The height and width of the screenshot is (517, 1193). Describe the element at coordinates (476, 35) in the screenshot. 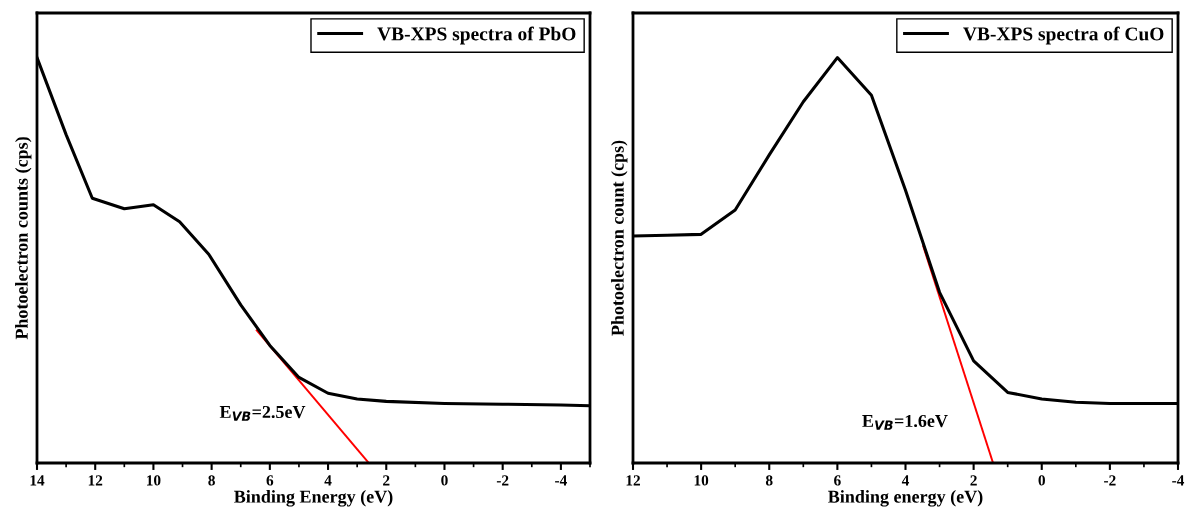

I see `legend-label: VB-XPS spectra of PbO` at that location.